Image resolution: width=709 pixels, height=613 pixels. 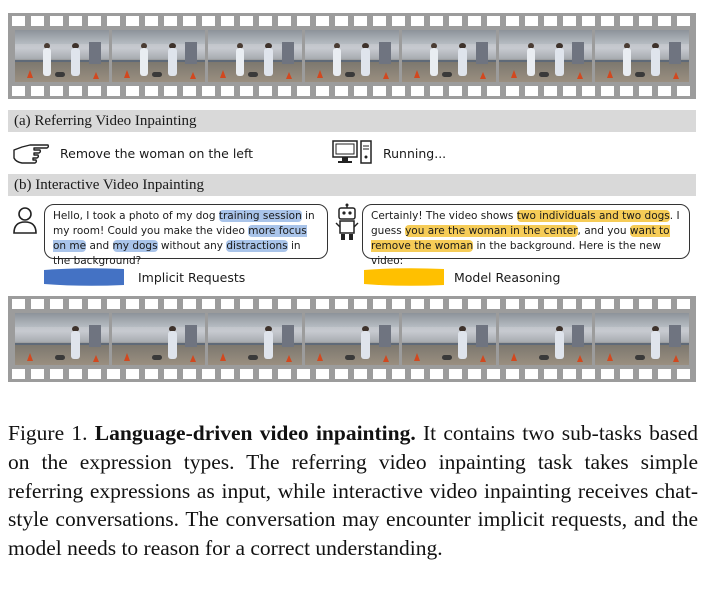 I want to click on input-frames, so click(x=352, y=56).